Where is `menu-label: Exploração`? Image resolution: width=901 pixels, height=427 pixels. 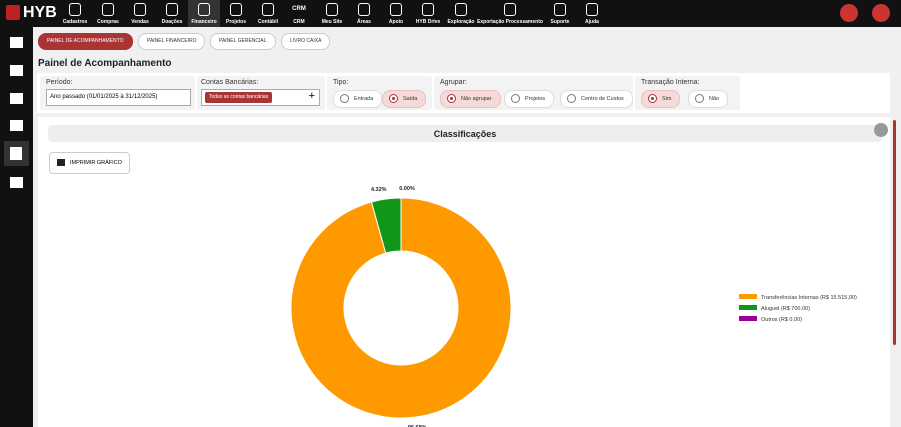
menu-label: Exploração is located at coordinates (461, 22).